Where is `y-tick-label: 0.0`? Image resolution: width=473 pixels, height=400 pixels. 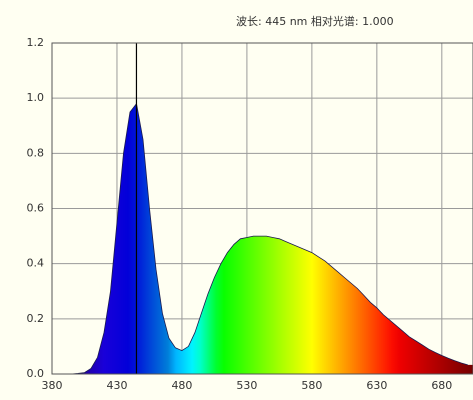
y-tick-label: 0.0 is located at coordinates (36, 373).